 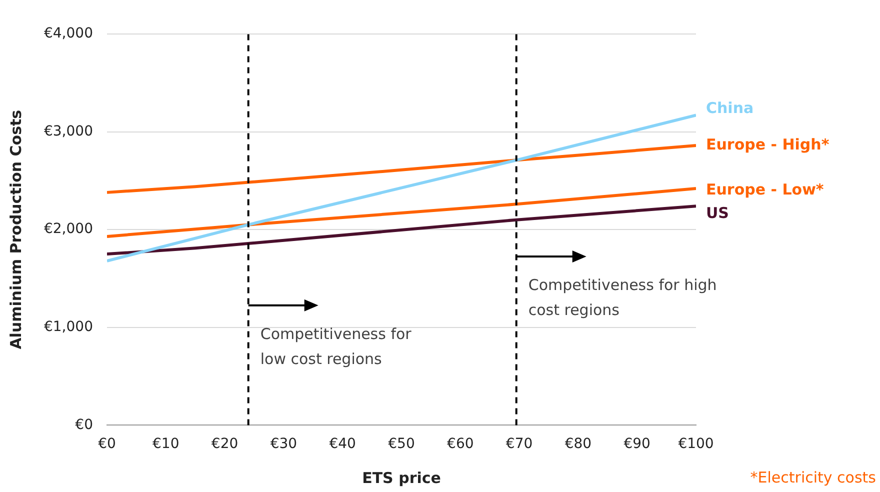 I want to click on y-tick-label: €3,000, so click(x=68, y=131).